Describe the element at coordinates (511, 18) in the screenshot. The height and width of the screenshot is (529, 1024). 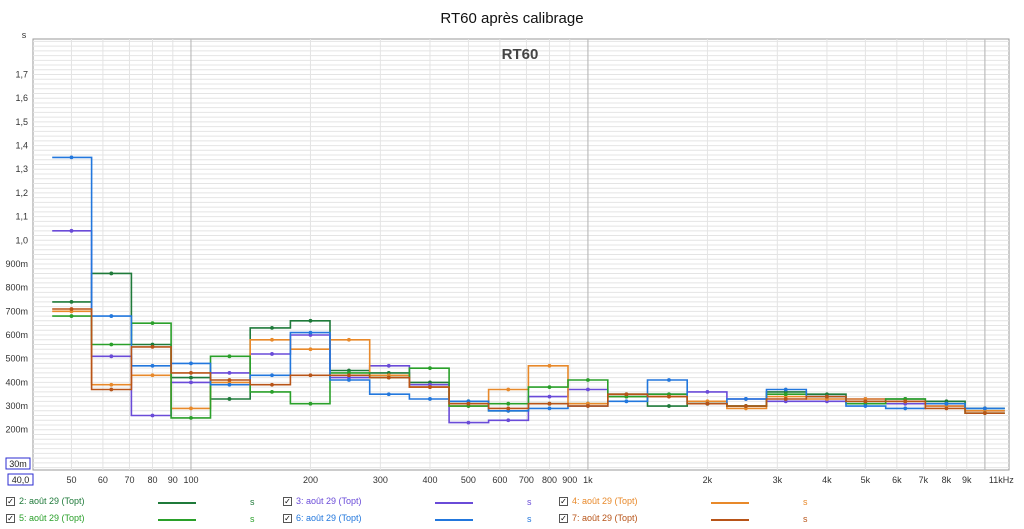
I see `window-title: RT60 après calibrage` at that location.